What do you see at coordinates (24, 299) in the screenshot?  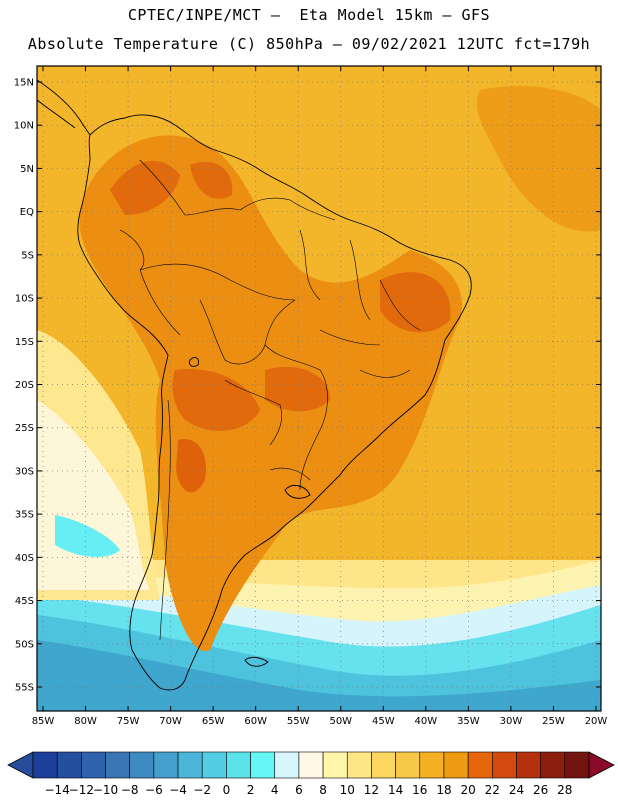 I see `lat-label: 10S` at bounding box center [24, 299].